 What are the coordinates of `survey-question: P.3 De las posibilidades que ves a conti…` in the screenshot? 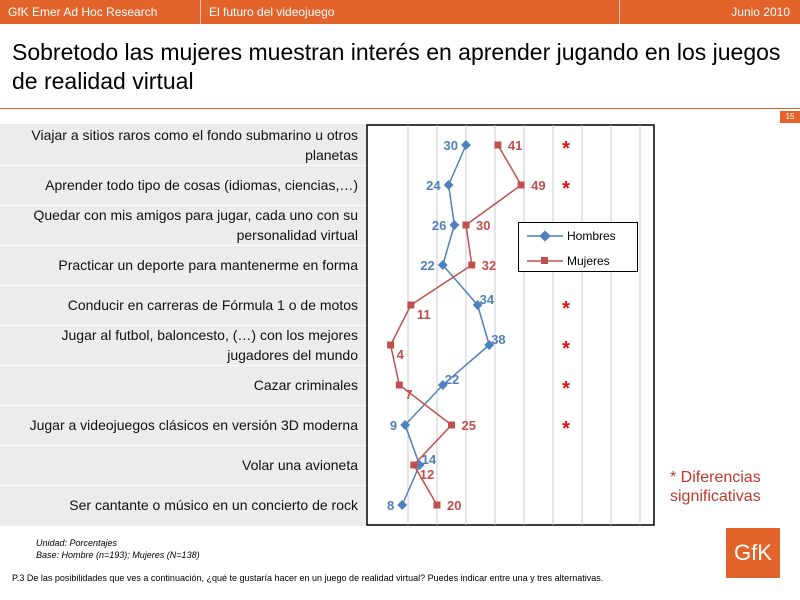 It's located at (308, 578).